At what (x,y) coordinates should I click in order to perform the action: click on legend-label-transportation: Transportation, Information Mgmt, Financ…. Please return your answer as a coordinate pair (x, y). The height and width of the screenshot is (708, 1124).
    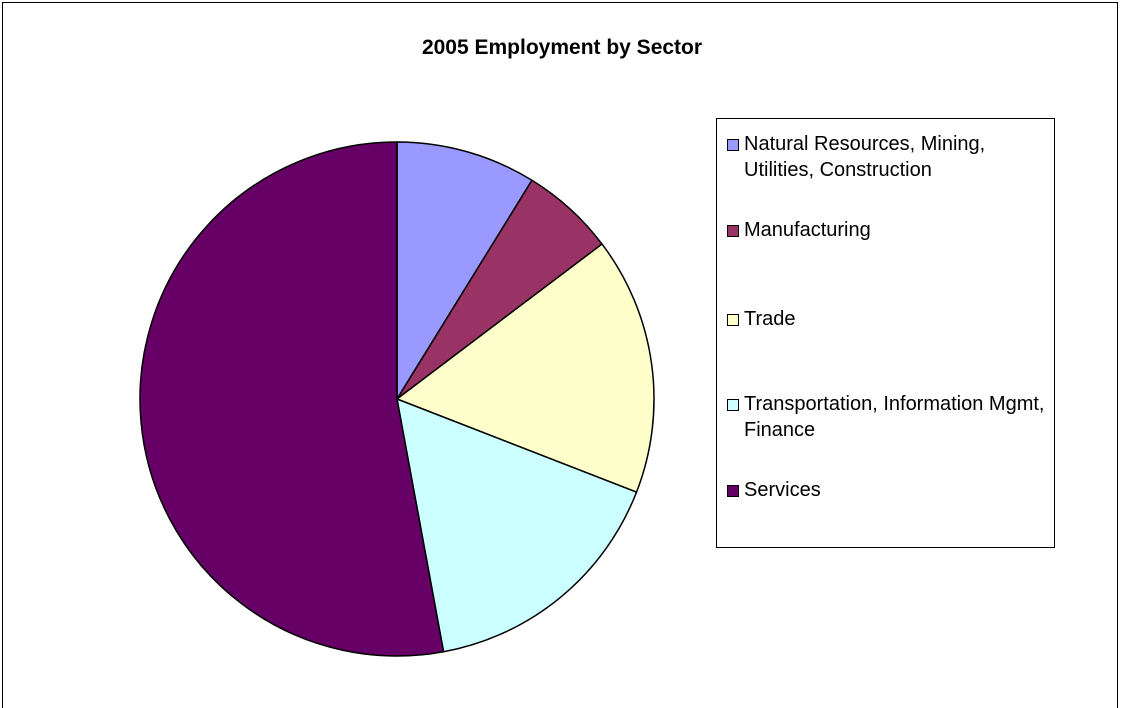
    Looking at the image, I should click on (894, 417).